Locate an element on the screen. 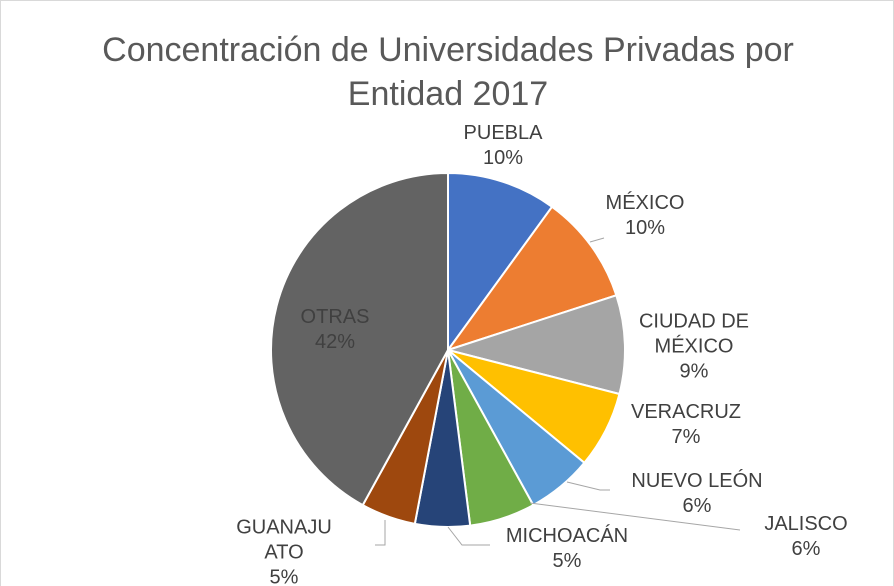 The image size is (894, 586). data-label: CIUDAD DE MÉXICO 9% is located at coordinates (694, 347).